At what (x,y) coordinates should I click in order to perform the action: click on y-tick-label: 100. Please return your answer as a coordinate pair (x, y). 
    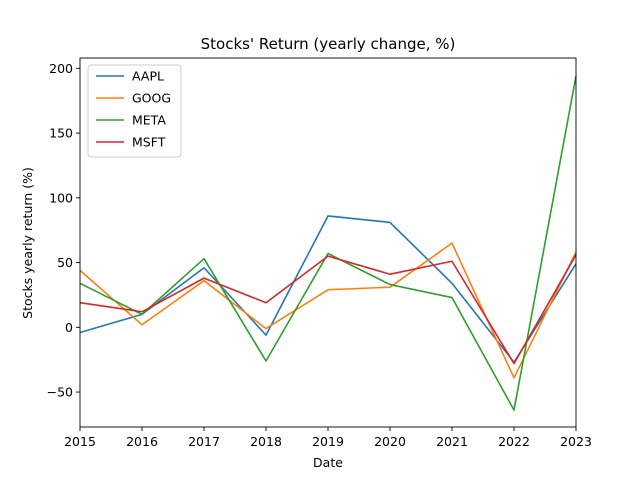
    Looking at the image, I should click on (61, 197).